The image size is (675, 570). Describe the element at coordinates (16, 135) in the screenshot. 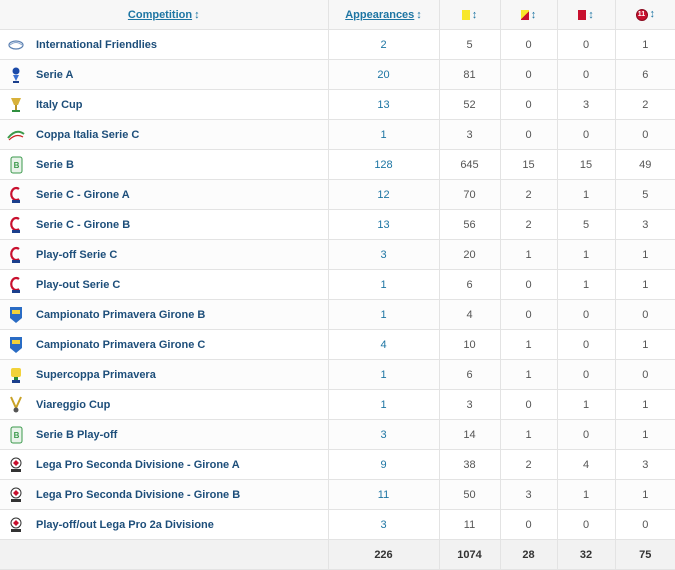

I see `coppa-italia-serie-c-logo-icon` at that location.